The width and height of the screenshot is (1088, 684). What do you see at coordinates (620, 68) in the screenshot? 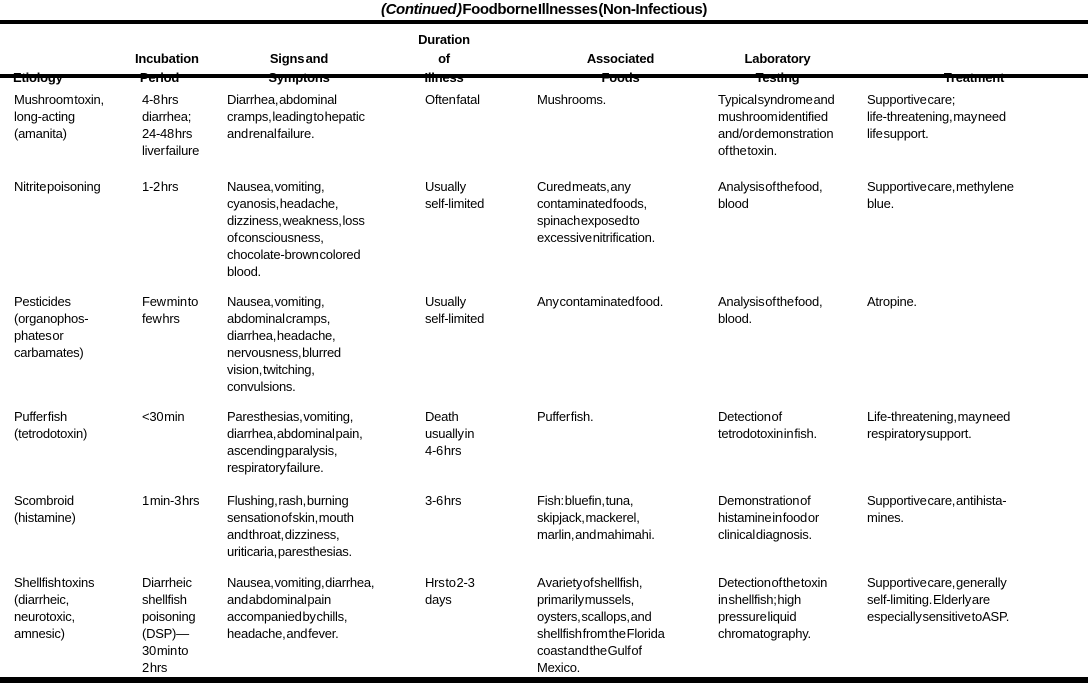
I see `header-associated-foods: Associated Foods` at bounding box center [620, 68].